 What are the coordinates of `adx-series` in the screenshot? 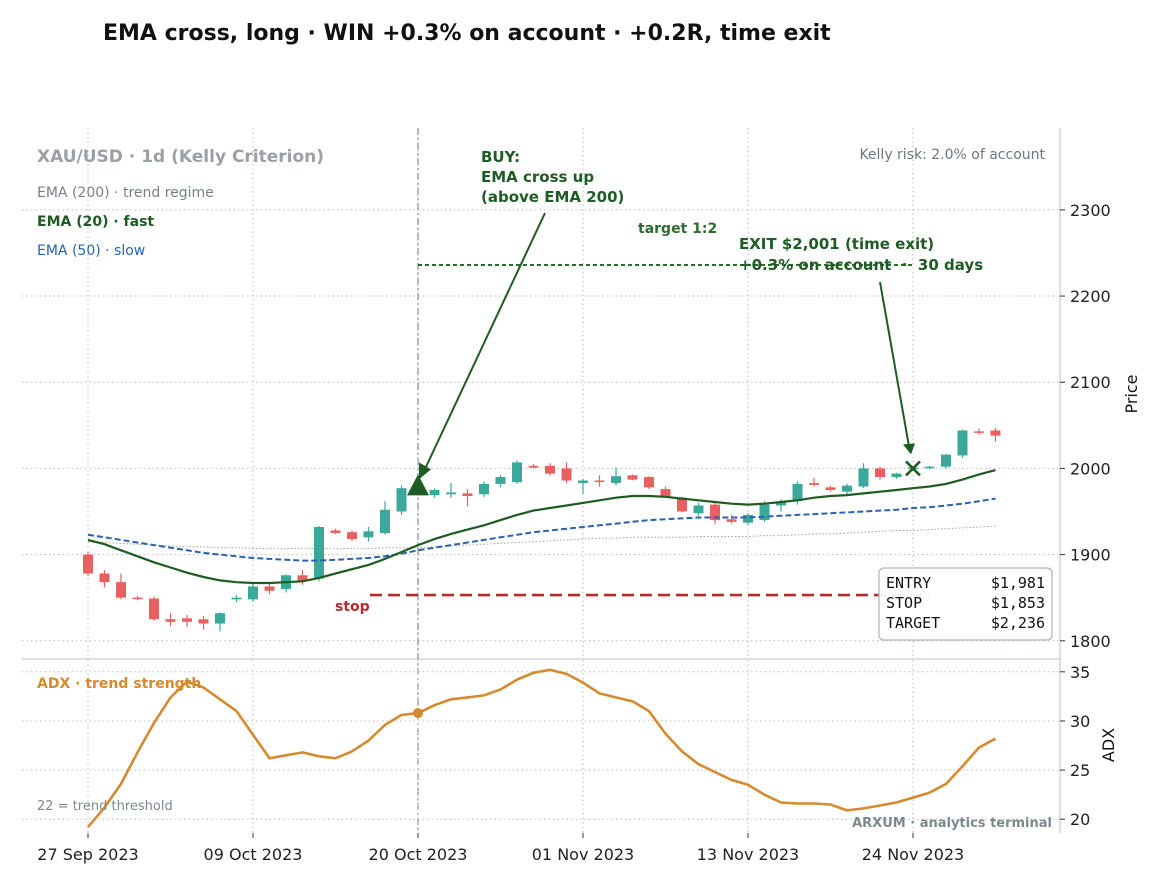 It's located at (542, 748).